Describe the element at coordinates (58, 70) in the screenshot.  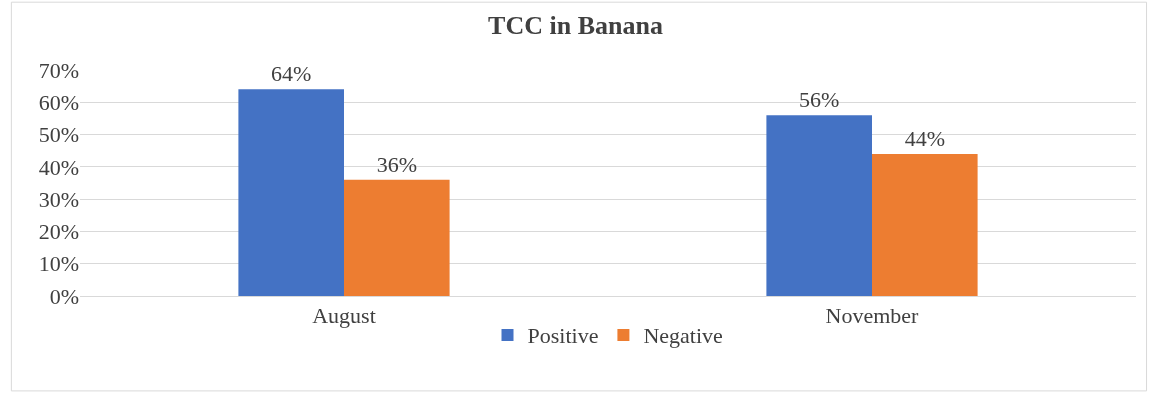
I see `y-tick-label: 70%` at that location.